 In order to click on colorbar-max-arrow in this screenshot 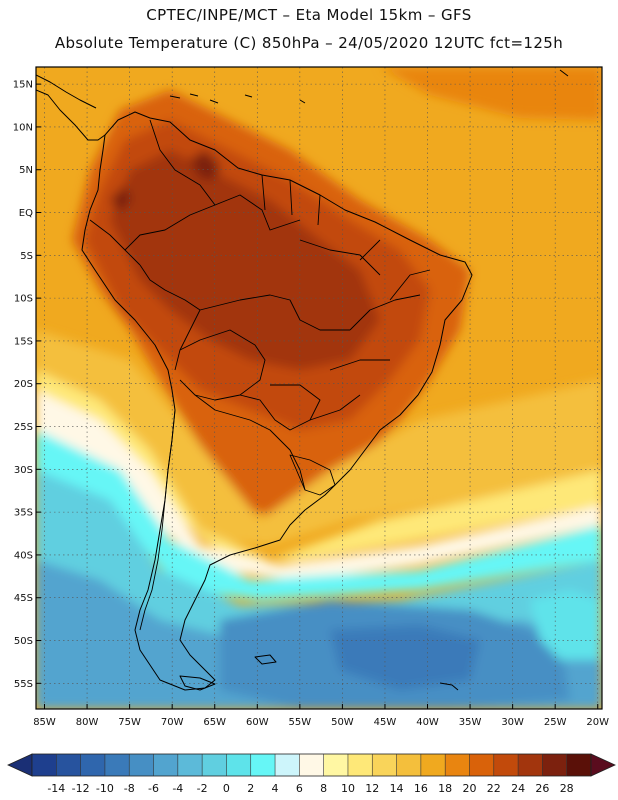, I will do `click(603, 765)`.